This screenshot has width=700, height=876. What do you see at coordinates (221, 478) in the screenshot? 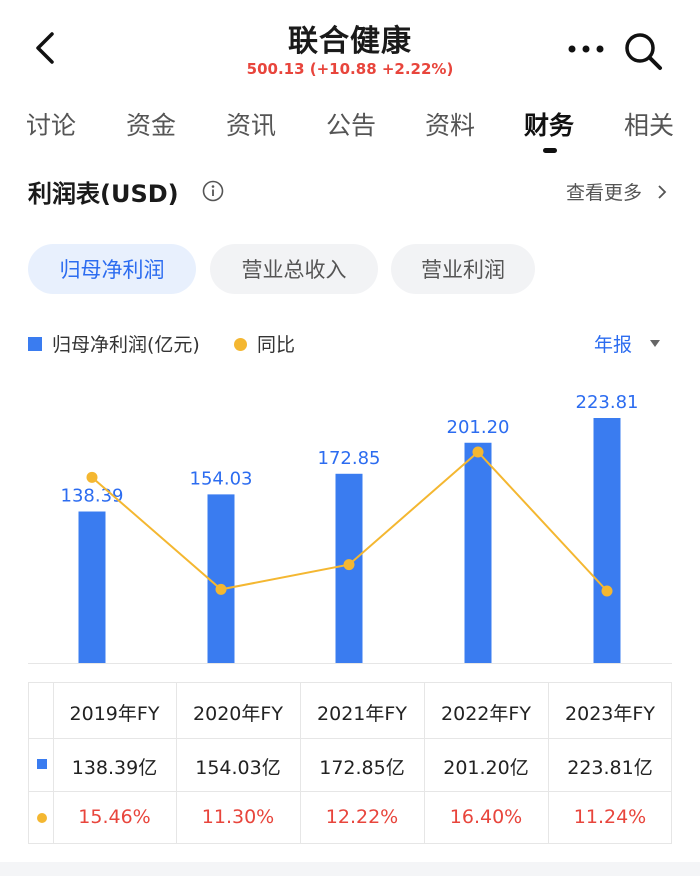
I see `bar-value-label-1: 154.03` at bounding box center [221, 478].